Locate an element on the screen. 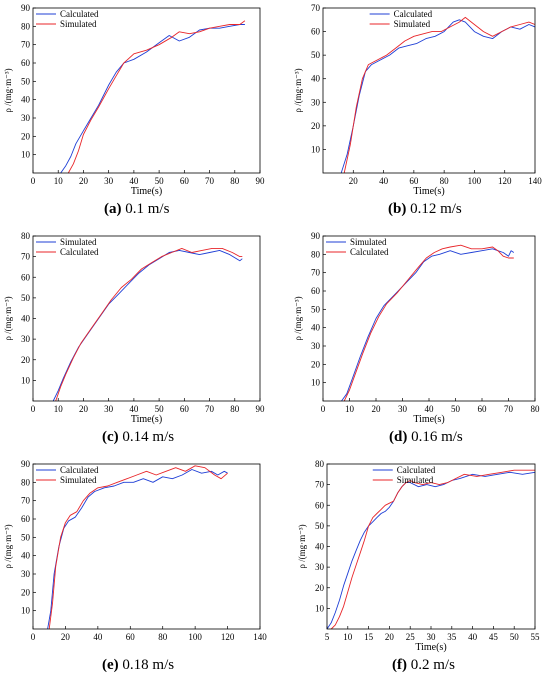 Image resolution: width=550 pixels, height=678 pixels. chart-e-x-tick-label: 100 is located at coordinates (195, 637).